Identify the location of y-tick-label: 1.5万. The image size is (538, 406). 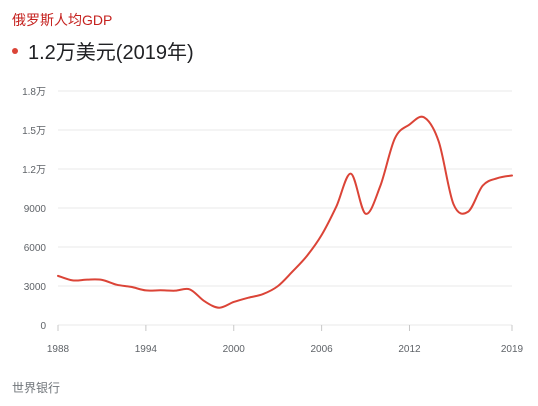
(34, 131).